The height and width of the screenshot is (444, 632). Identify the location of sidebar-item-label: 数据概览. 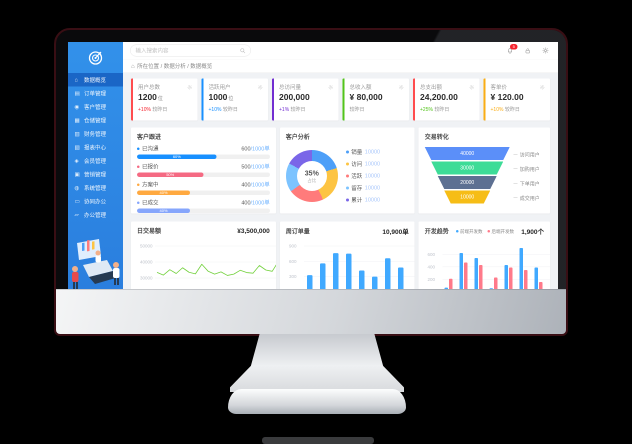
(95, 80).